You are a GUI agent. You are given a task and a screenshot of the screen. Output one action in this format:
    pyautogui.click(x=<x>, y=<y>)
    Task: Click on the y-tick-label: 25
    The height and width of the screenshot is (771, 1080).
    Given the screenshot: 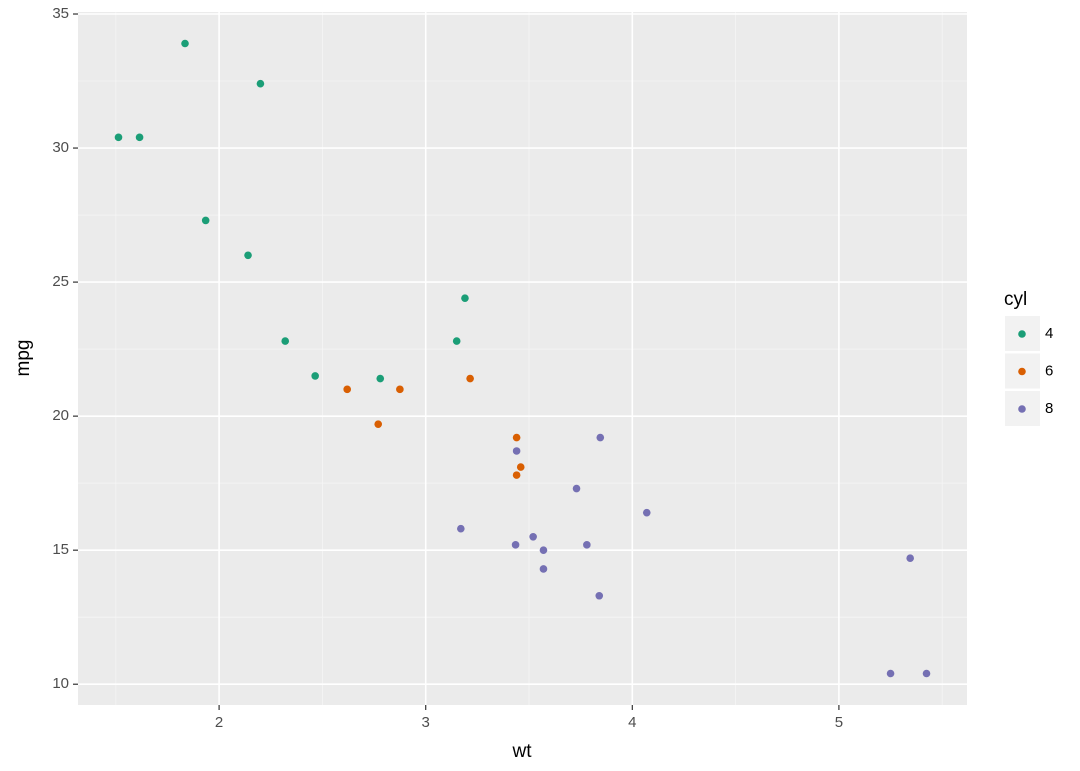 What is the action you would take?
    pyautogui.click(x=60, y=281)
    